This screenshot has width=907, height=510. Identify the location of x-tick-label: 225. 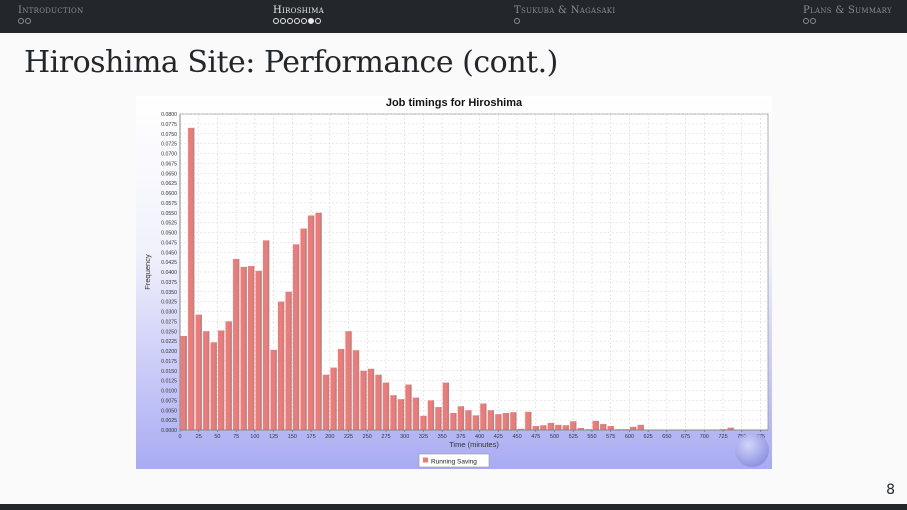
(348, 437).